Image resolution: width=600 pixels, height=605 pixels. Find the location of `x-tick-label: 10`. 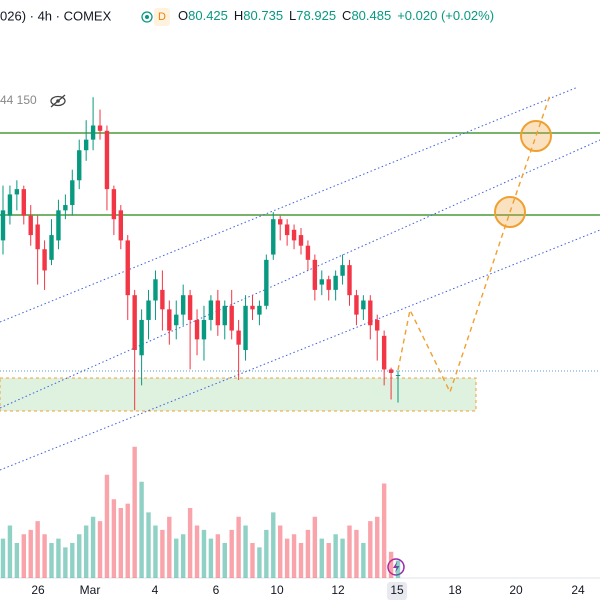

x-tick-label: 10 is located at coordinates (277, 590).